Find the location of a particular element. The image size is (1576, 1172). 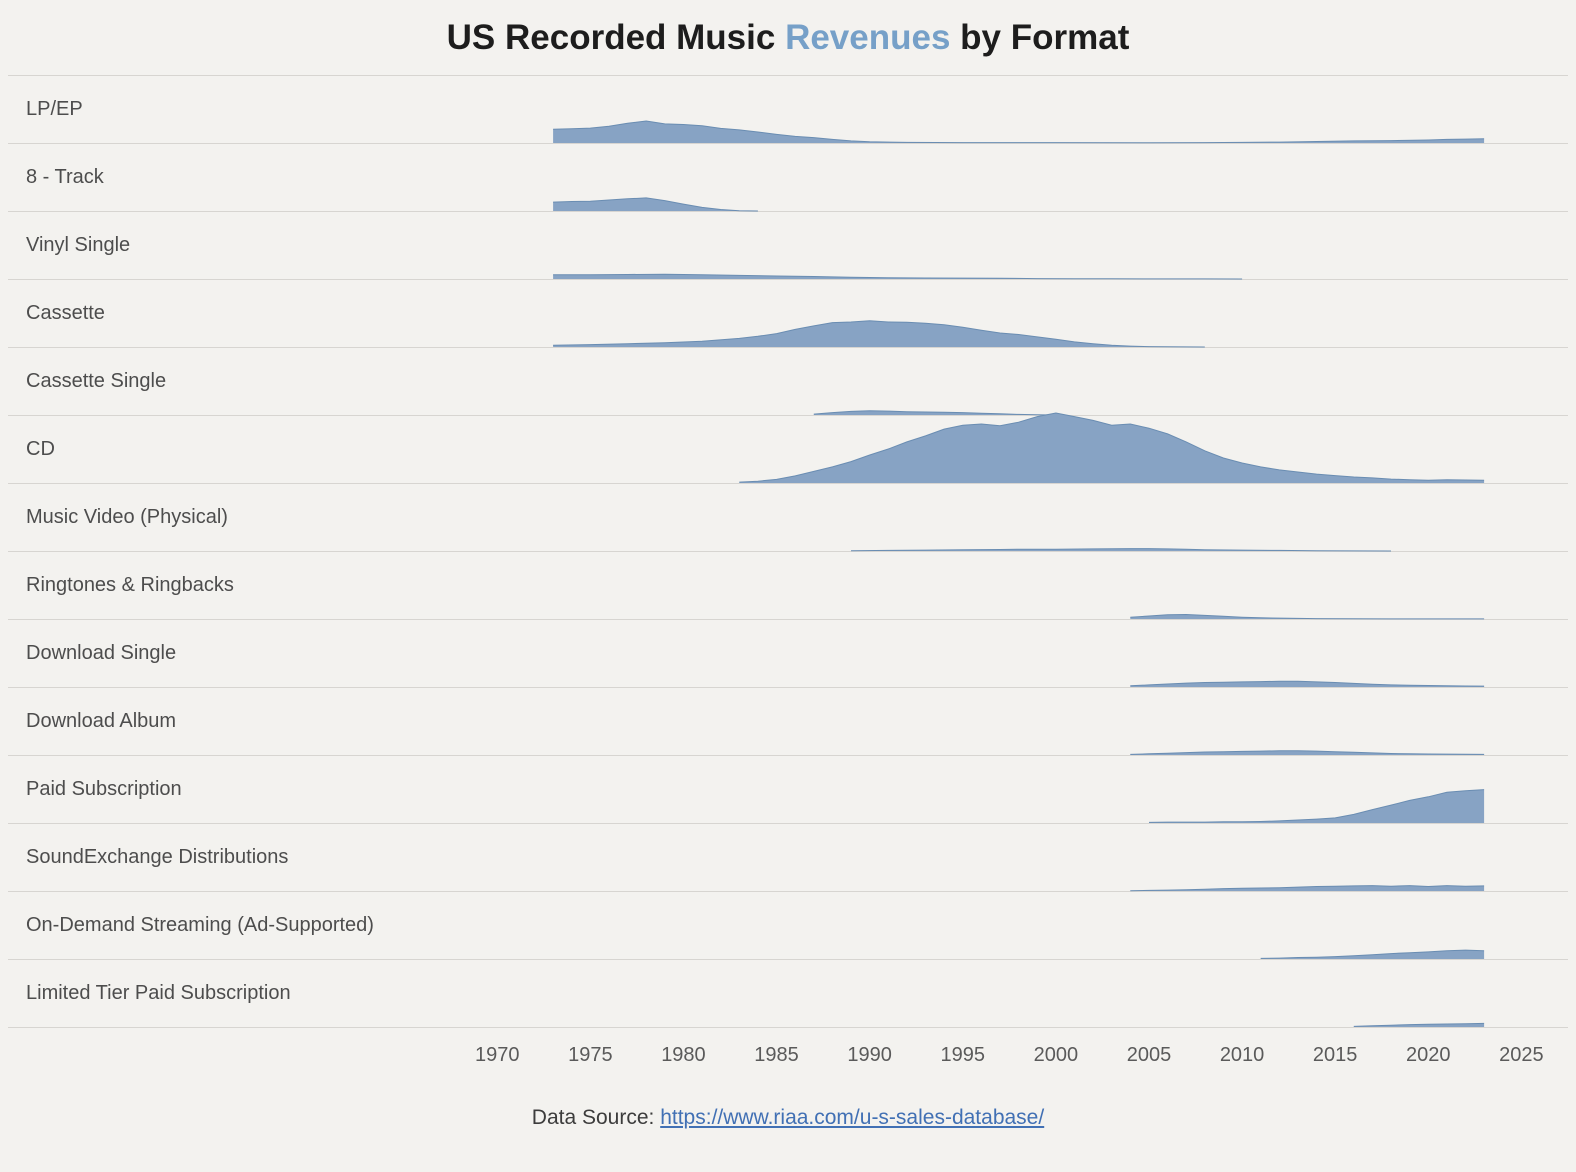

row-label: Paid Subscription is located at coordinates (104, 789).